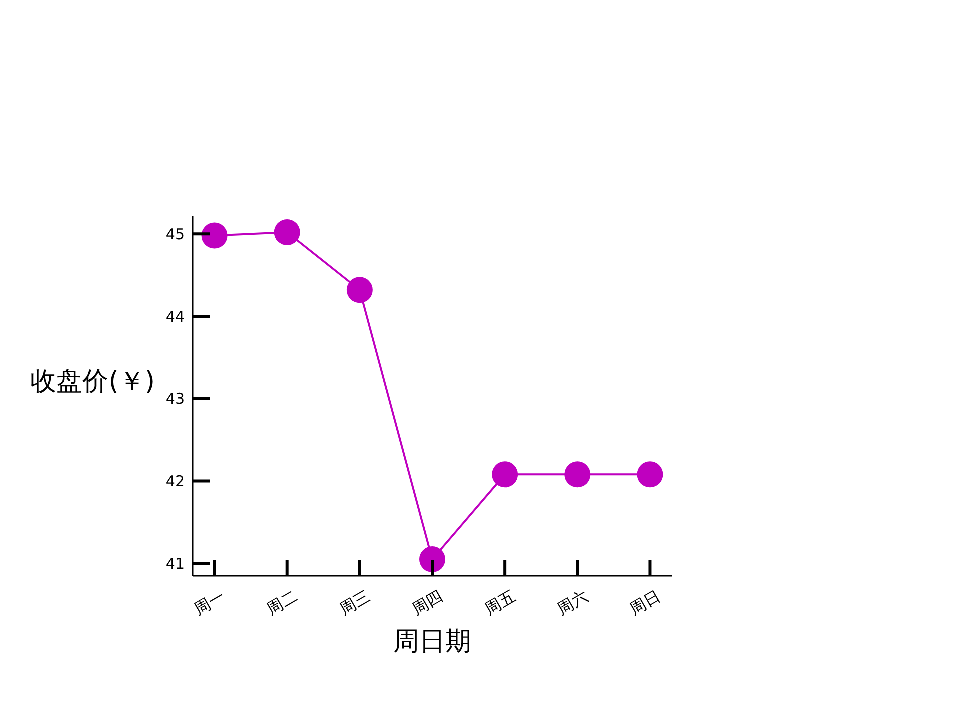 This screenshot has width=960, height=720. Describe the element at coordinates (92, 382) in the screenshot. I see `y-axis-title: 收盘价(￥)` at that location.